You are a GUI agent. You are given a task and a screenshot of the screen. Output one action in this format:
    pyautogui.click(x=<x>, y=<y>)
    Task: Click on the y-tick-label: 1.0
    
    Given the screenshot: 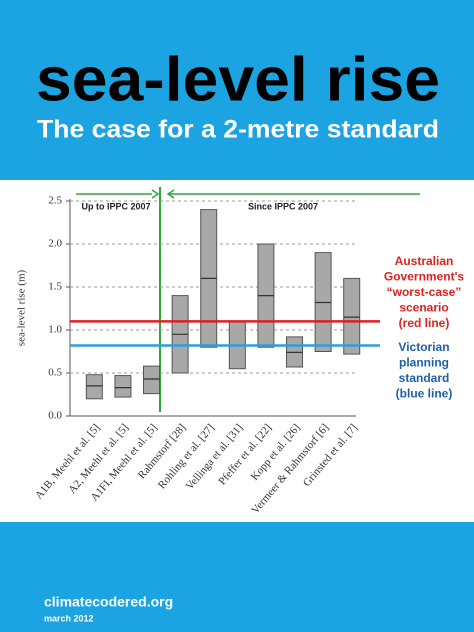 What is the action you would take?
    pyautogui.click(x=55, y=330)
    